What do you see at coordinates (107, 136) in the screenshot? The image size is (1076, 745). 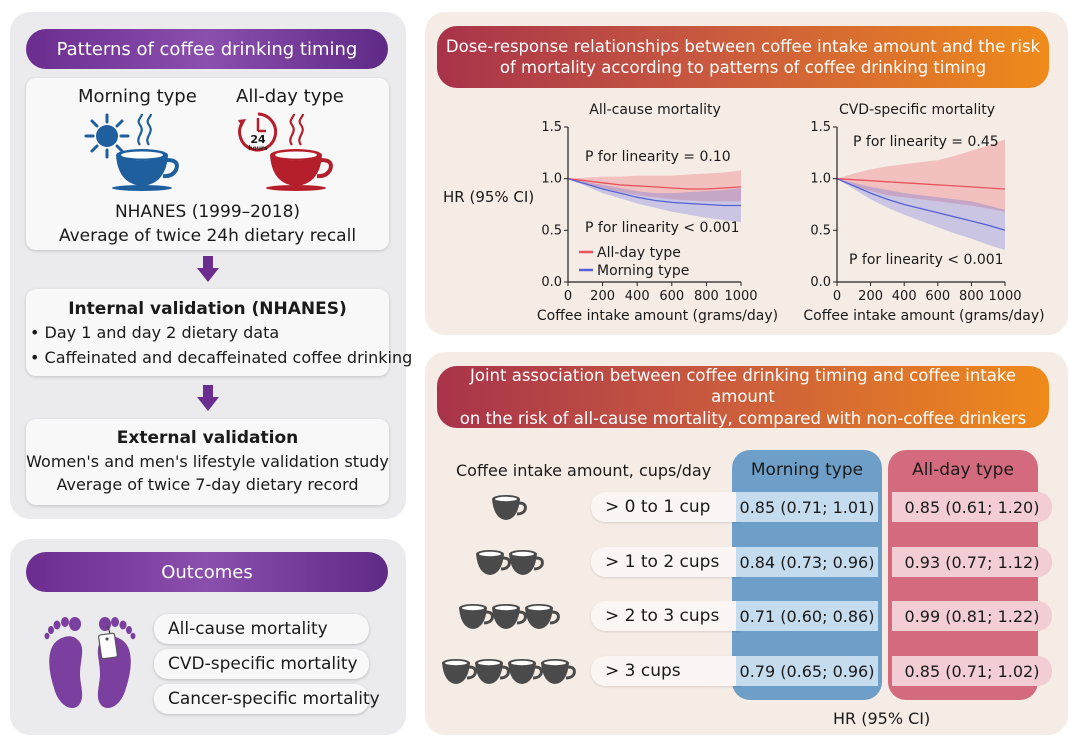 I see `sun-icon` at bounding box center [107, 136].